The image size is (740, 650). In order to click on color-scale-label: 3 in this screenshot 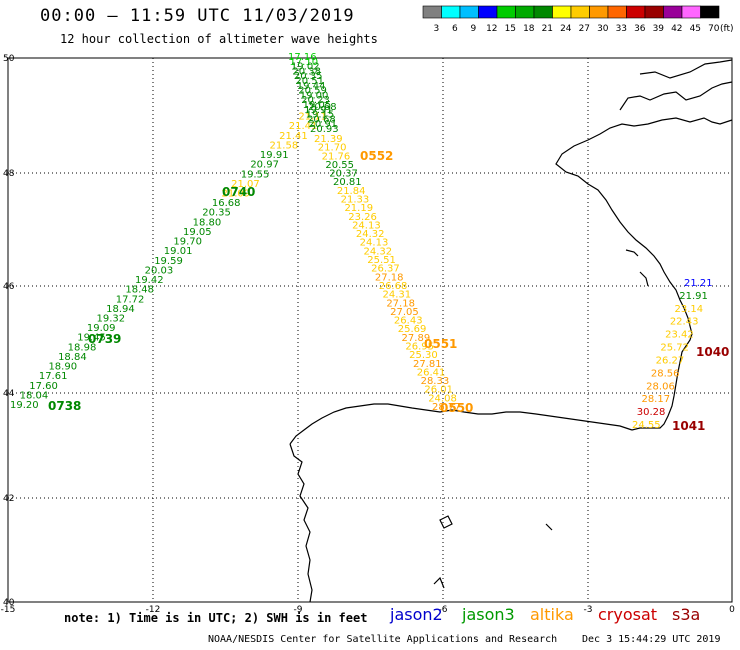, I will do `click(436, 29)`.